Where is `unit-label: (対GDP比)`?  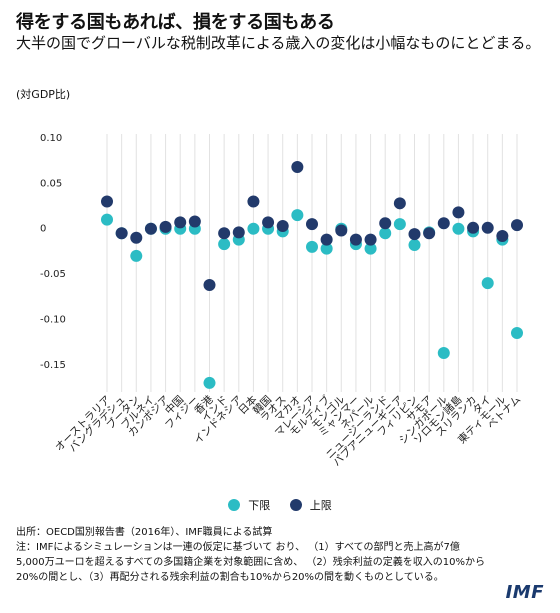
unit-label: (対GDP比) is located at coordinates (43, 94).